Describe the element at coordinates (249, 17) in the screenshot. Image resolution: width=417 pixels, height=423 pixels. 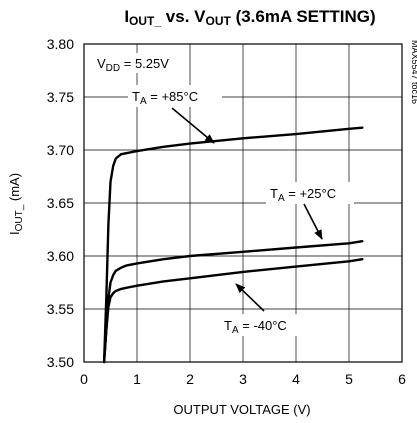
I see `chart-title: IOUT_ vs. VOUT (3.6mA SETTING)` at that location.